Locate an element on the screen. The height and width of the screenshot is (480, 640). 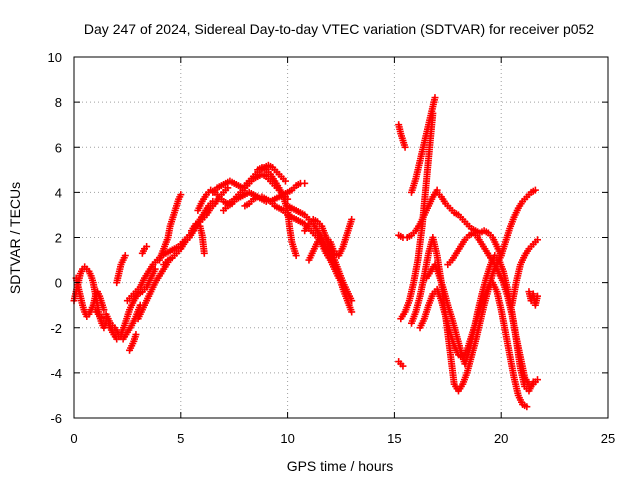
x-axis-title: GPS time / hours is located at coordinates (340, 466).